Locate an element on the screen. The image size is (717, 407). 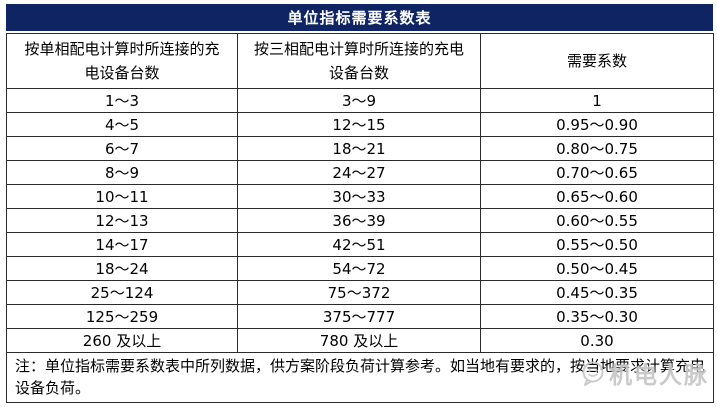
cell-coefficient: 0.65～0.60 is located at coordinates (597, 196).